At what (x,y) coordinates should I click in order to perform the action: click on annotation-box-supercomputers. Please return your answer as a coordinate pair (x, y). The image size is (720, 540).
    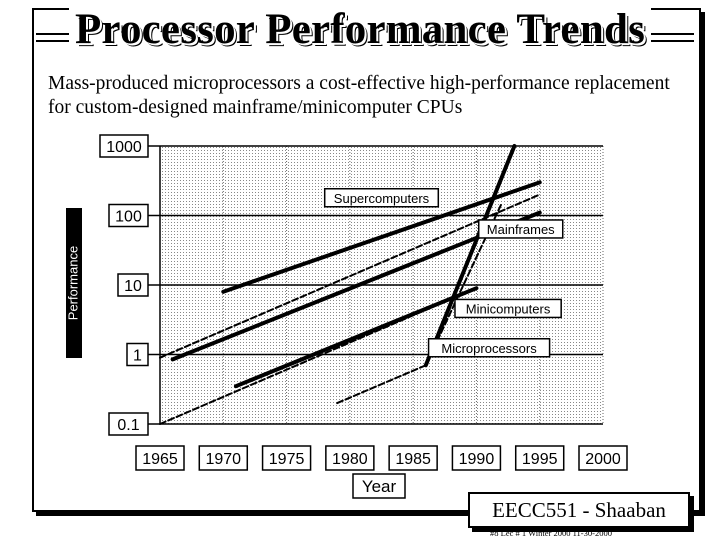
    Looking at the image, I should click on (381, 198).